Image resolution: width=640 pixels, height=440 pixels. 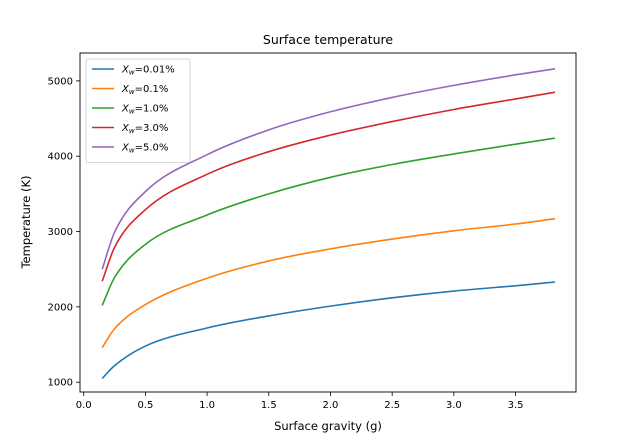 What do you see at coordinates (60, 383) in the screenshot?
I see `y-tick-label: 1000` at bounding box center [60, 383].